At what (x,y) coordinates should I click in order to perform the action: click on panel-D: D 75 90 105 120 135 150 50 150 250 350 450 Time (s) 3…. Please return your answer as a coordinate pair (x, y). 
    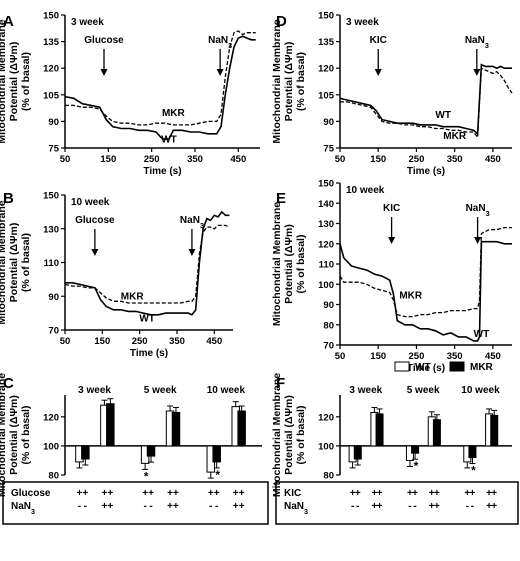
    Looking at the image, I should click on (394, 94).